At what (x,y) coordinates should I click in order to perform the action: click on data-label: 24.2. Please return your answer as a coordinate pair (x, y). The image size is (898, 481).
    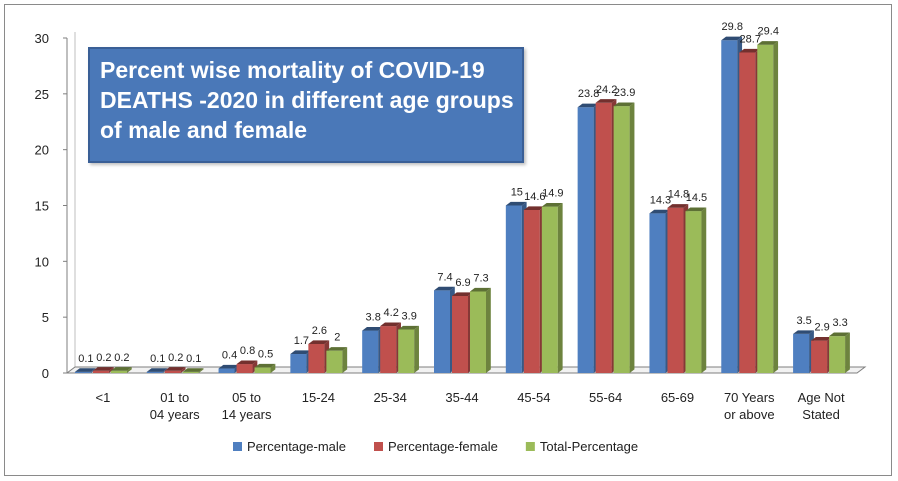
    Looking at the image, I should click on (606, 90).